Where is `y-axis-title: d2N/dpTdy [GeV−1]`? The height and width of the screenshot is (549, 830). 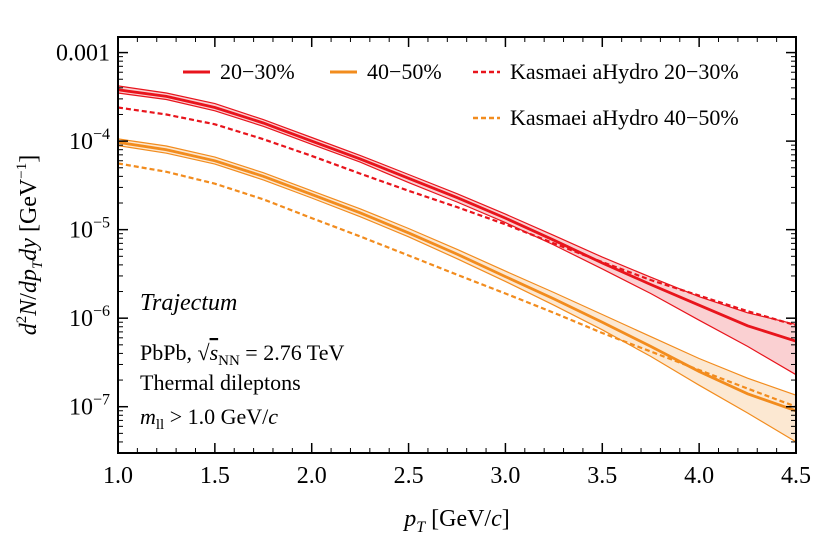
y-axis-title: d2N/dpTdy [GeV−1] is located at coordinates (30, 245).